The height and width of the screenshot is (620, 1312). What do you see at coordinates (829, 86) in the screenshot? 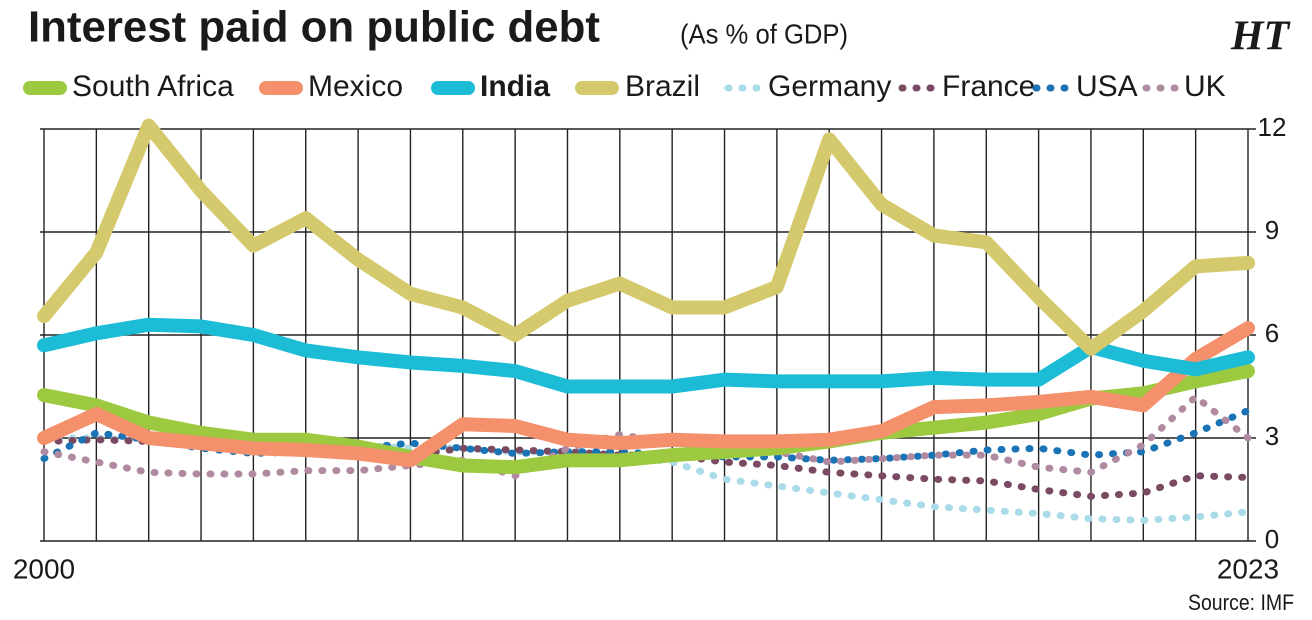
I see `legend-label: Germany` at bounding box center [829, 86].